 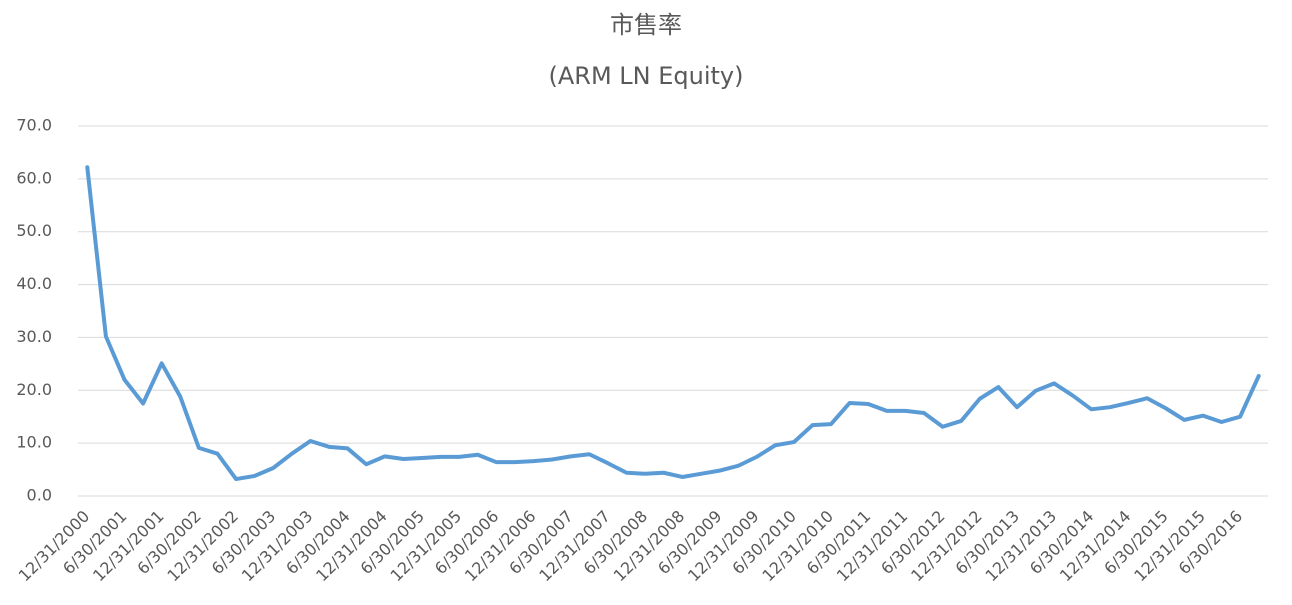 What do you see at coordinates (39, 495) in the screenshot?
I see `y-tick-label: 0.0` at bounding box center [39, 495].